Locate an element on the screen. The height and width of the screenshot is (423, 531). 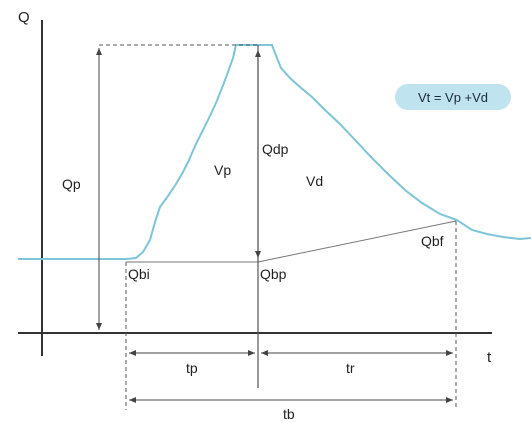
label-qdp: Qdp is located at coordinates (275, 149).